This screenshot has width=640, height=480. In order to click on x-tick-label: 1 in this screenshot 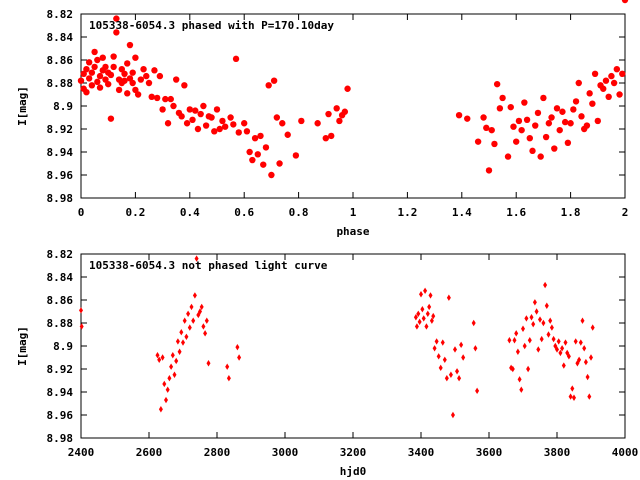, I will do `click(353, 212)`.